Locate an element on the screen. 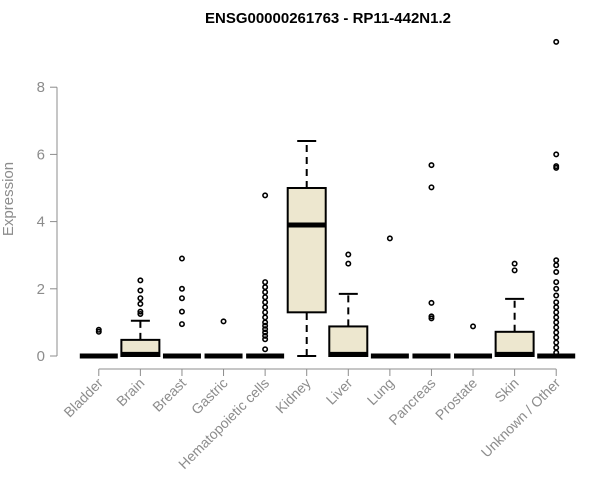 The width and height of the screenshot is (600, 500). y-tick-label: 8 is located at coordinates (41, 87).